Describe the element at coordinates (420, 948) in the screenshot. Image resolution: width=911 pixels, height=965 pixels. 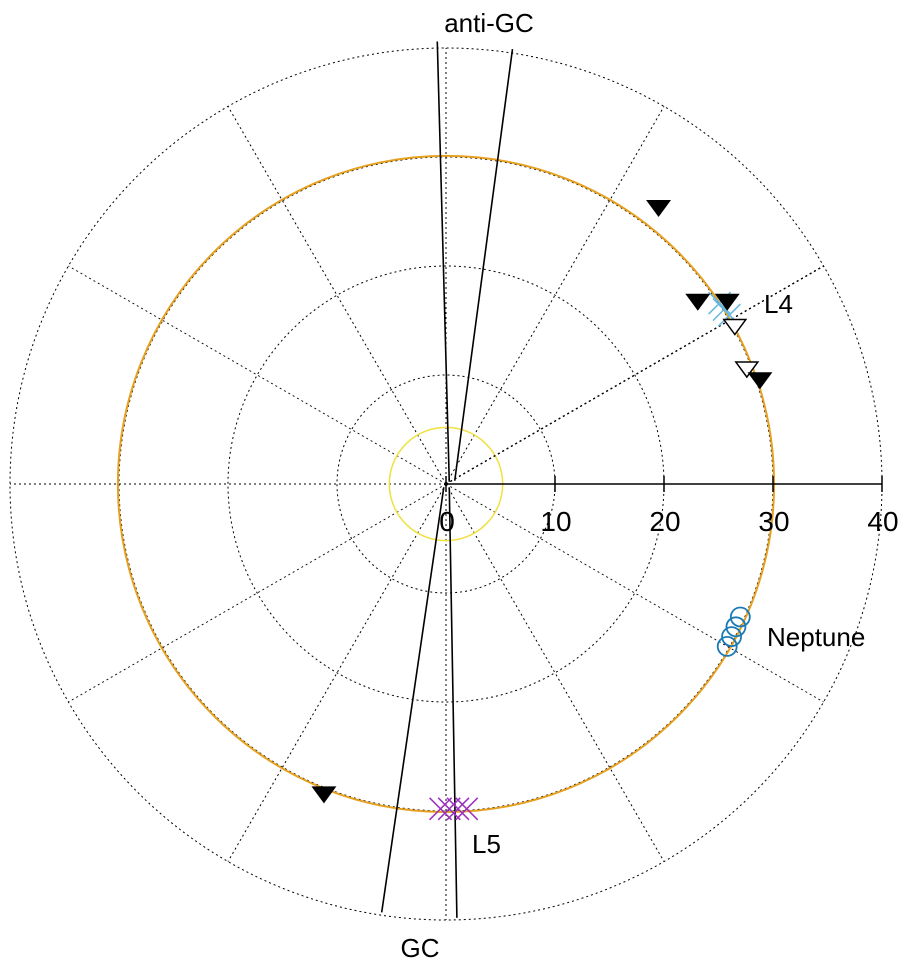
I see `gc-label: GC` at that location.